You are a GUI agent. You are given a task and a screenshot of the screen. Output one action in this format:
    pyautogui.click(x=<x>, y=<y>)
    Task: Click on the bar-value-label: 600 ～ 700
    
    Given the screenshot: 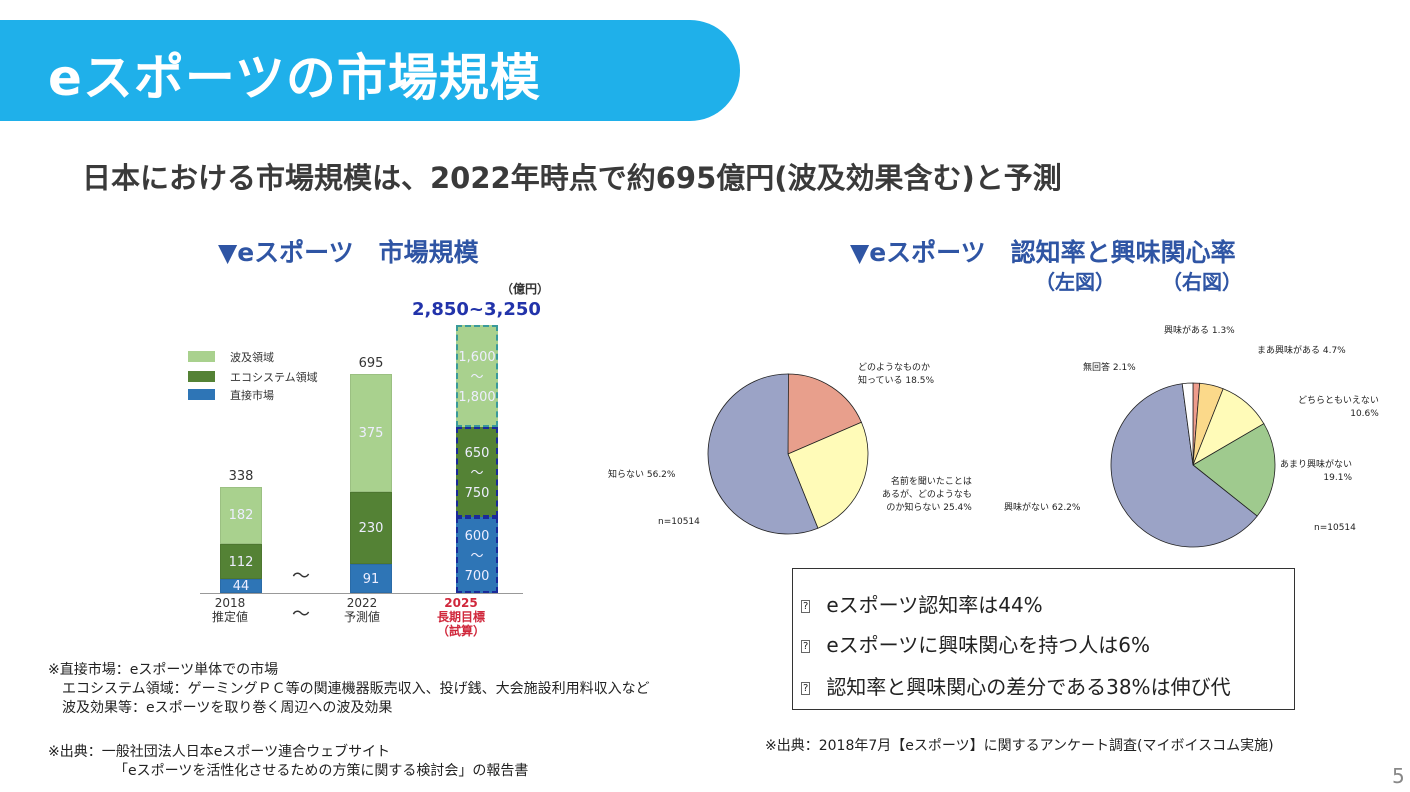 What is the action you would take?
    pyautogui.click(x=477, y=556)
    